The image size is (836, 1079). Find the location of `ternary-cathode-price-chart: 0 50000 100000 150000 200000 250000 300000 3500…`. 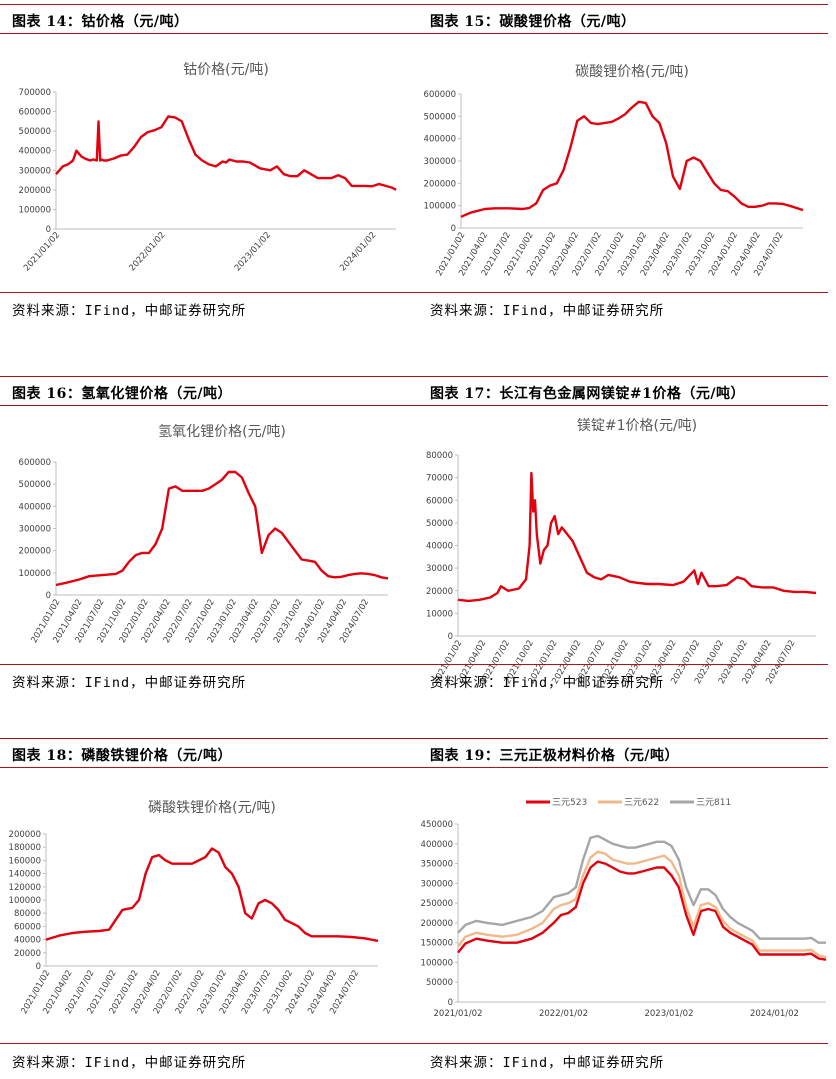

ternary-cathode-price-chart: 0 50000 100000 150000 200000 250000 300000 3500… is located at coordinates (624, 908).